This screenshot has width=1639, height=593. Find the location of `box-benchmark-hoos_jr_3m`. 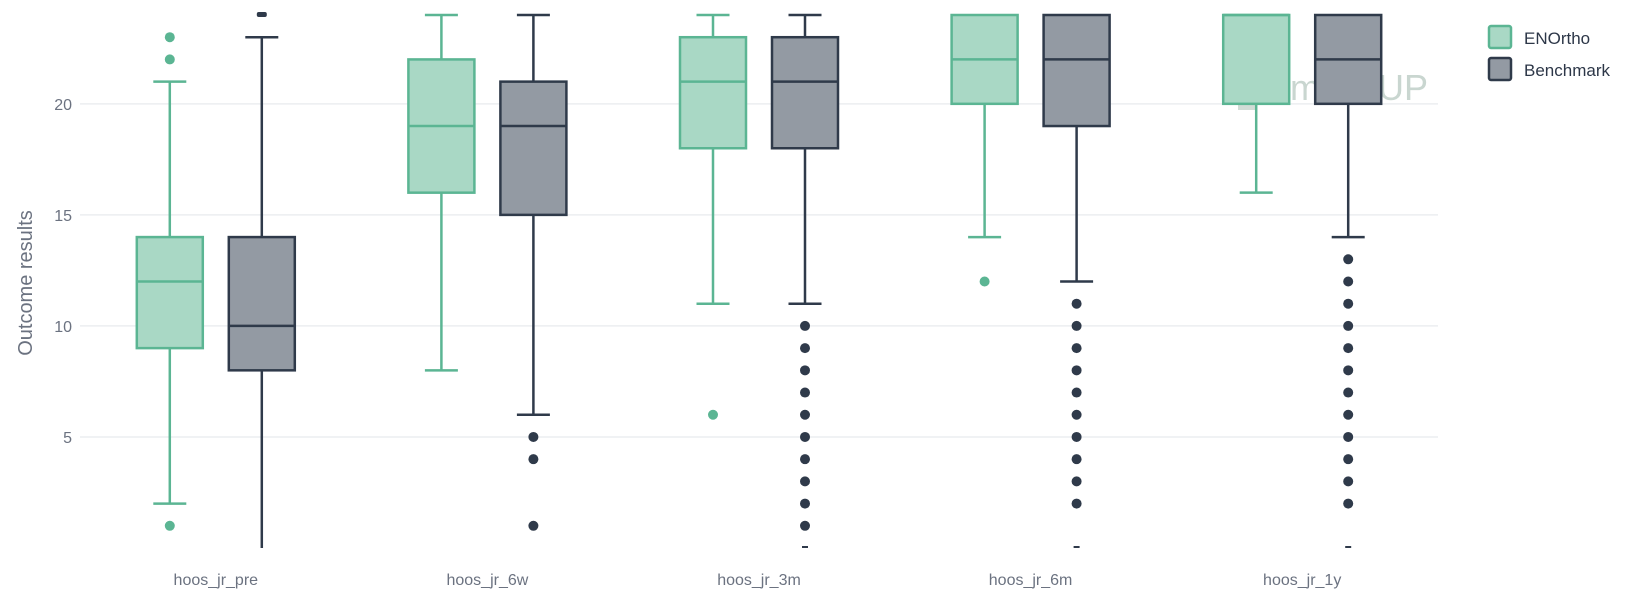

box-benchmark-hoos_jr_3m is located at coordinates (805, 280).